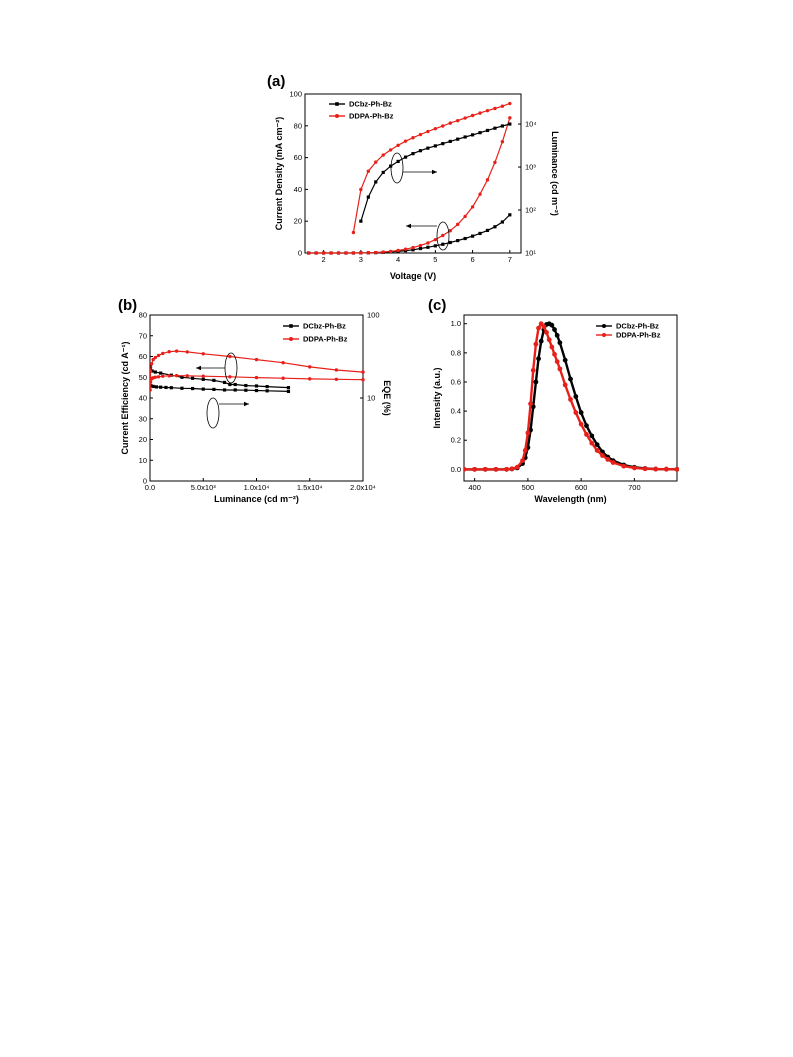 The width and height of the screenshot is (793, 1057). Describe the element at coordinates (298, 189) in the screenshot. I see `y-tick-label: 40` at that location.